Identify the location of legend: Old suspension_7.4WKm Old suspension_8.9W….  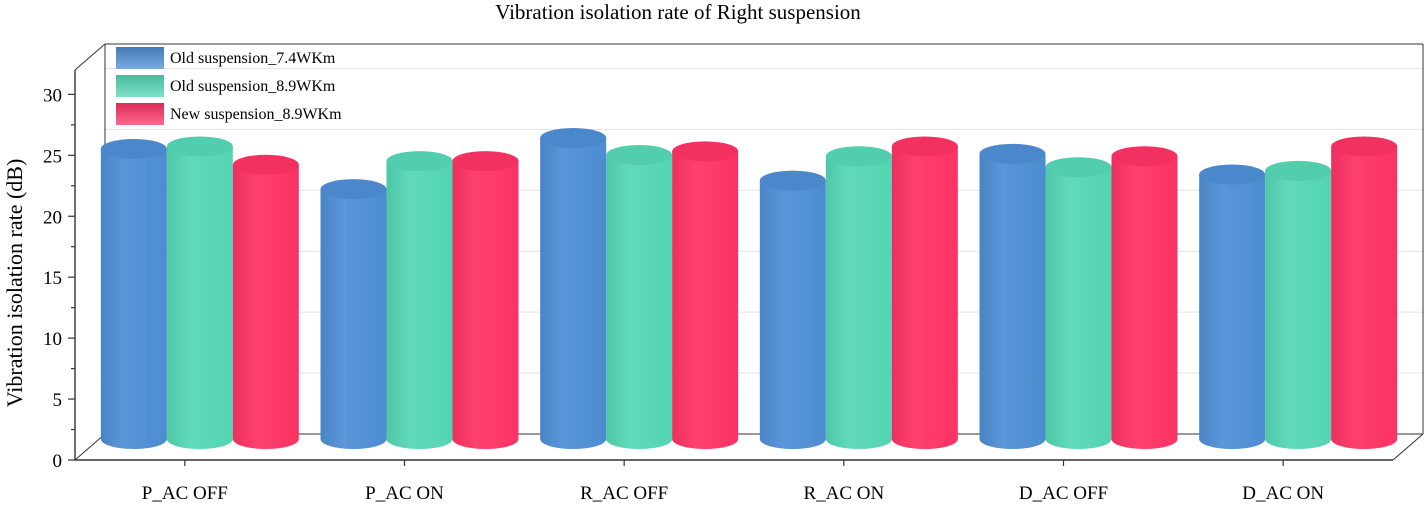
(229, 86).